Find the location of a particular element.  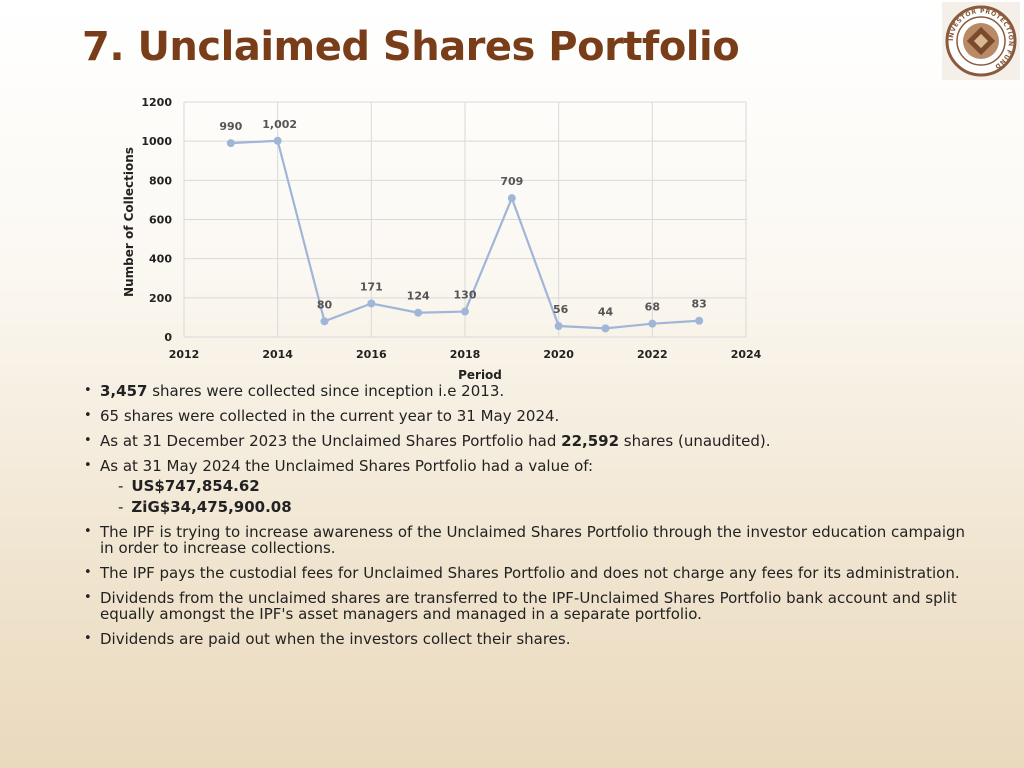

y-tick-label: 1000 is located at coordinates (156, 141).